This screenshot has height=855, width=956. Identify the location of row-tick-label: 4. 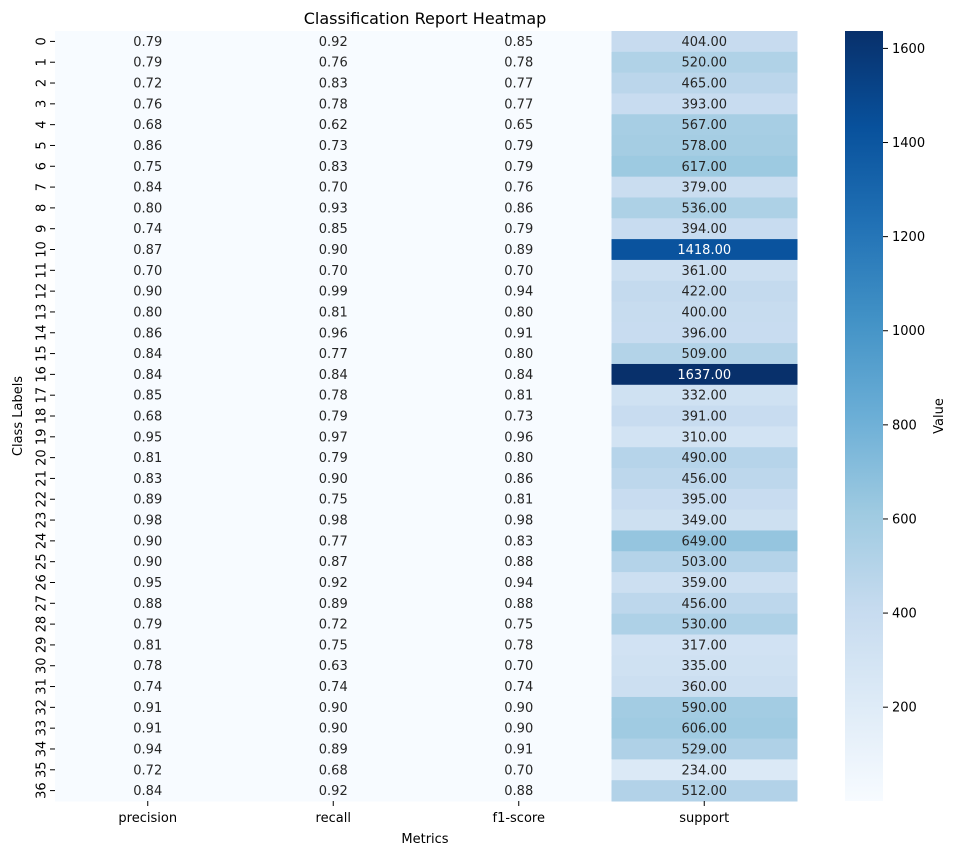
(42, 125).